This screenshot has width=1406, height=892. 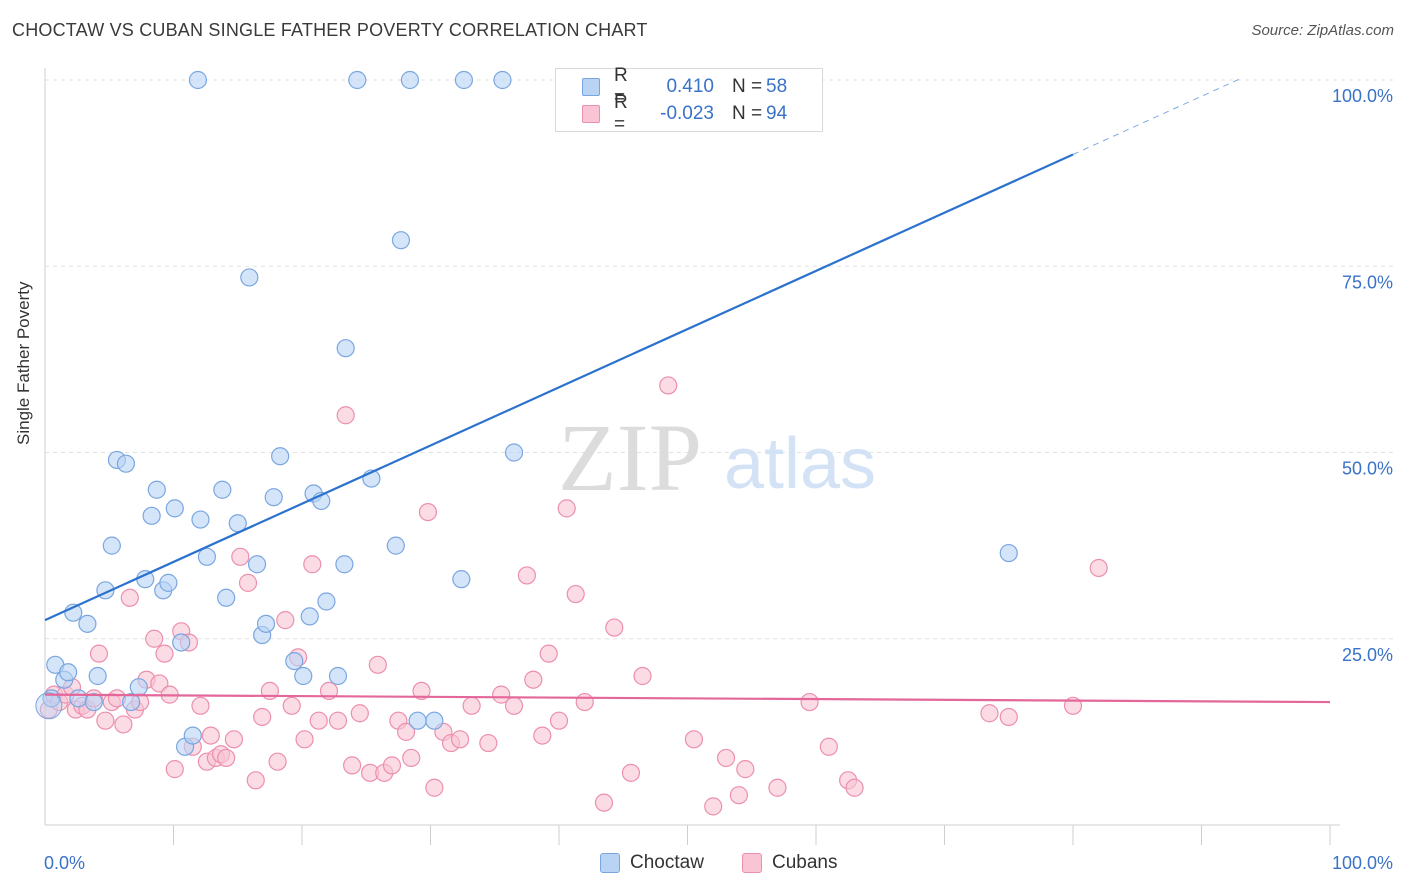 What do you see at coordinates (687, 113) in the screenshot?
I see `legend-r-value: -0.023` at bounding box center [687, 113].